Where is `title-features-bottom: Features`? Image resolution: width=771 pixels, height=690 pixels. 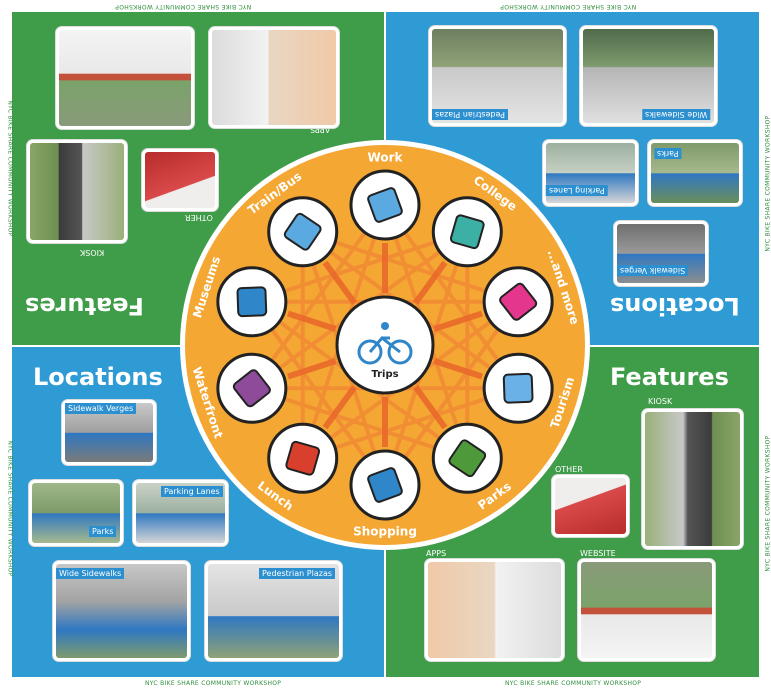
title-features-bottom: Features is located at coordinates (669, 377).